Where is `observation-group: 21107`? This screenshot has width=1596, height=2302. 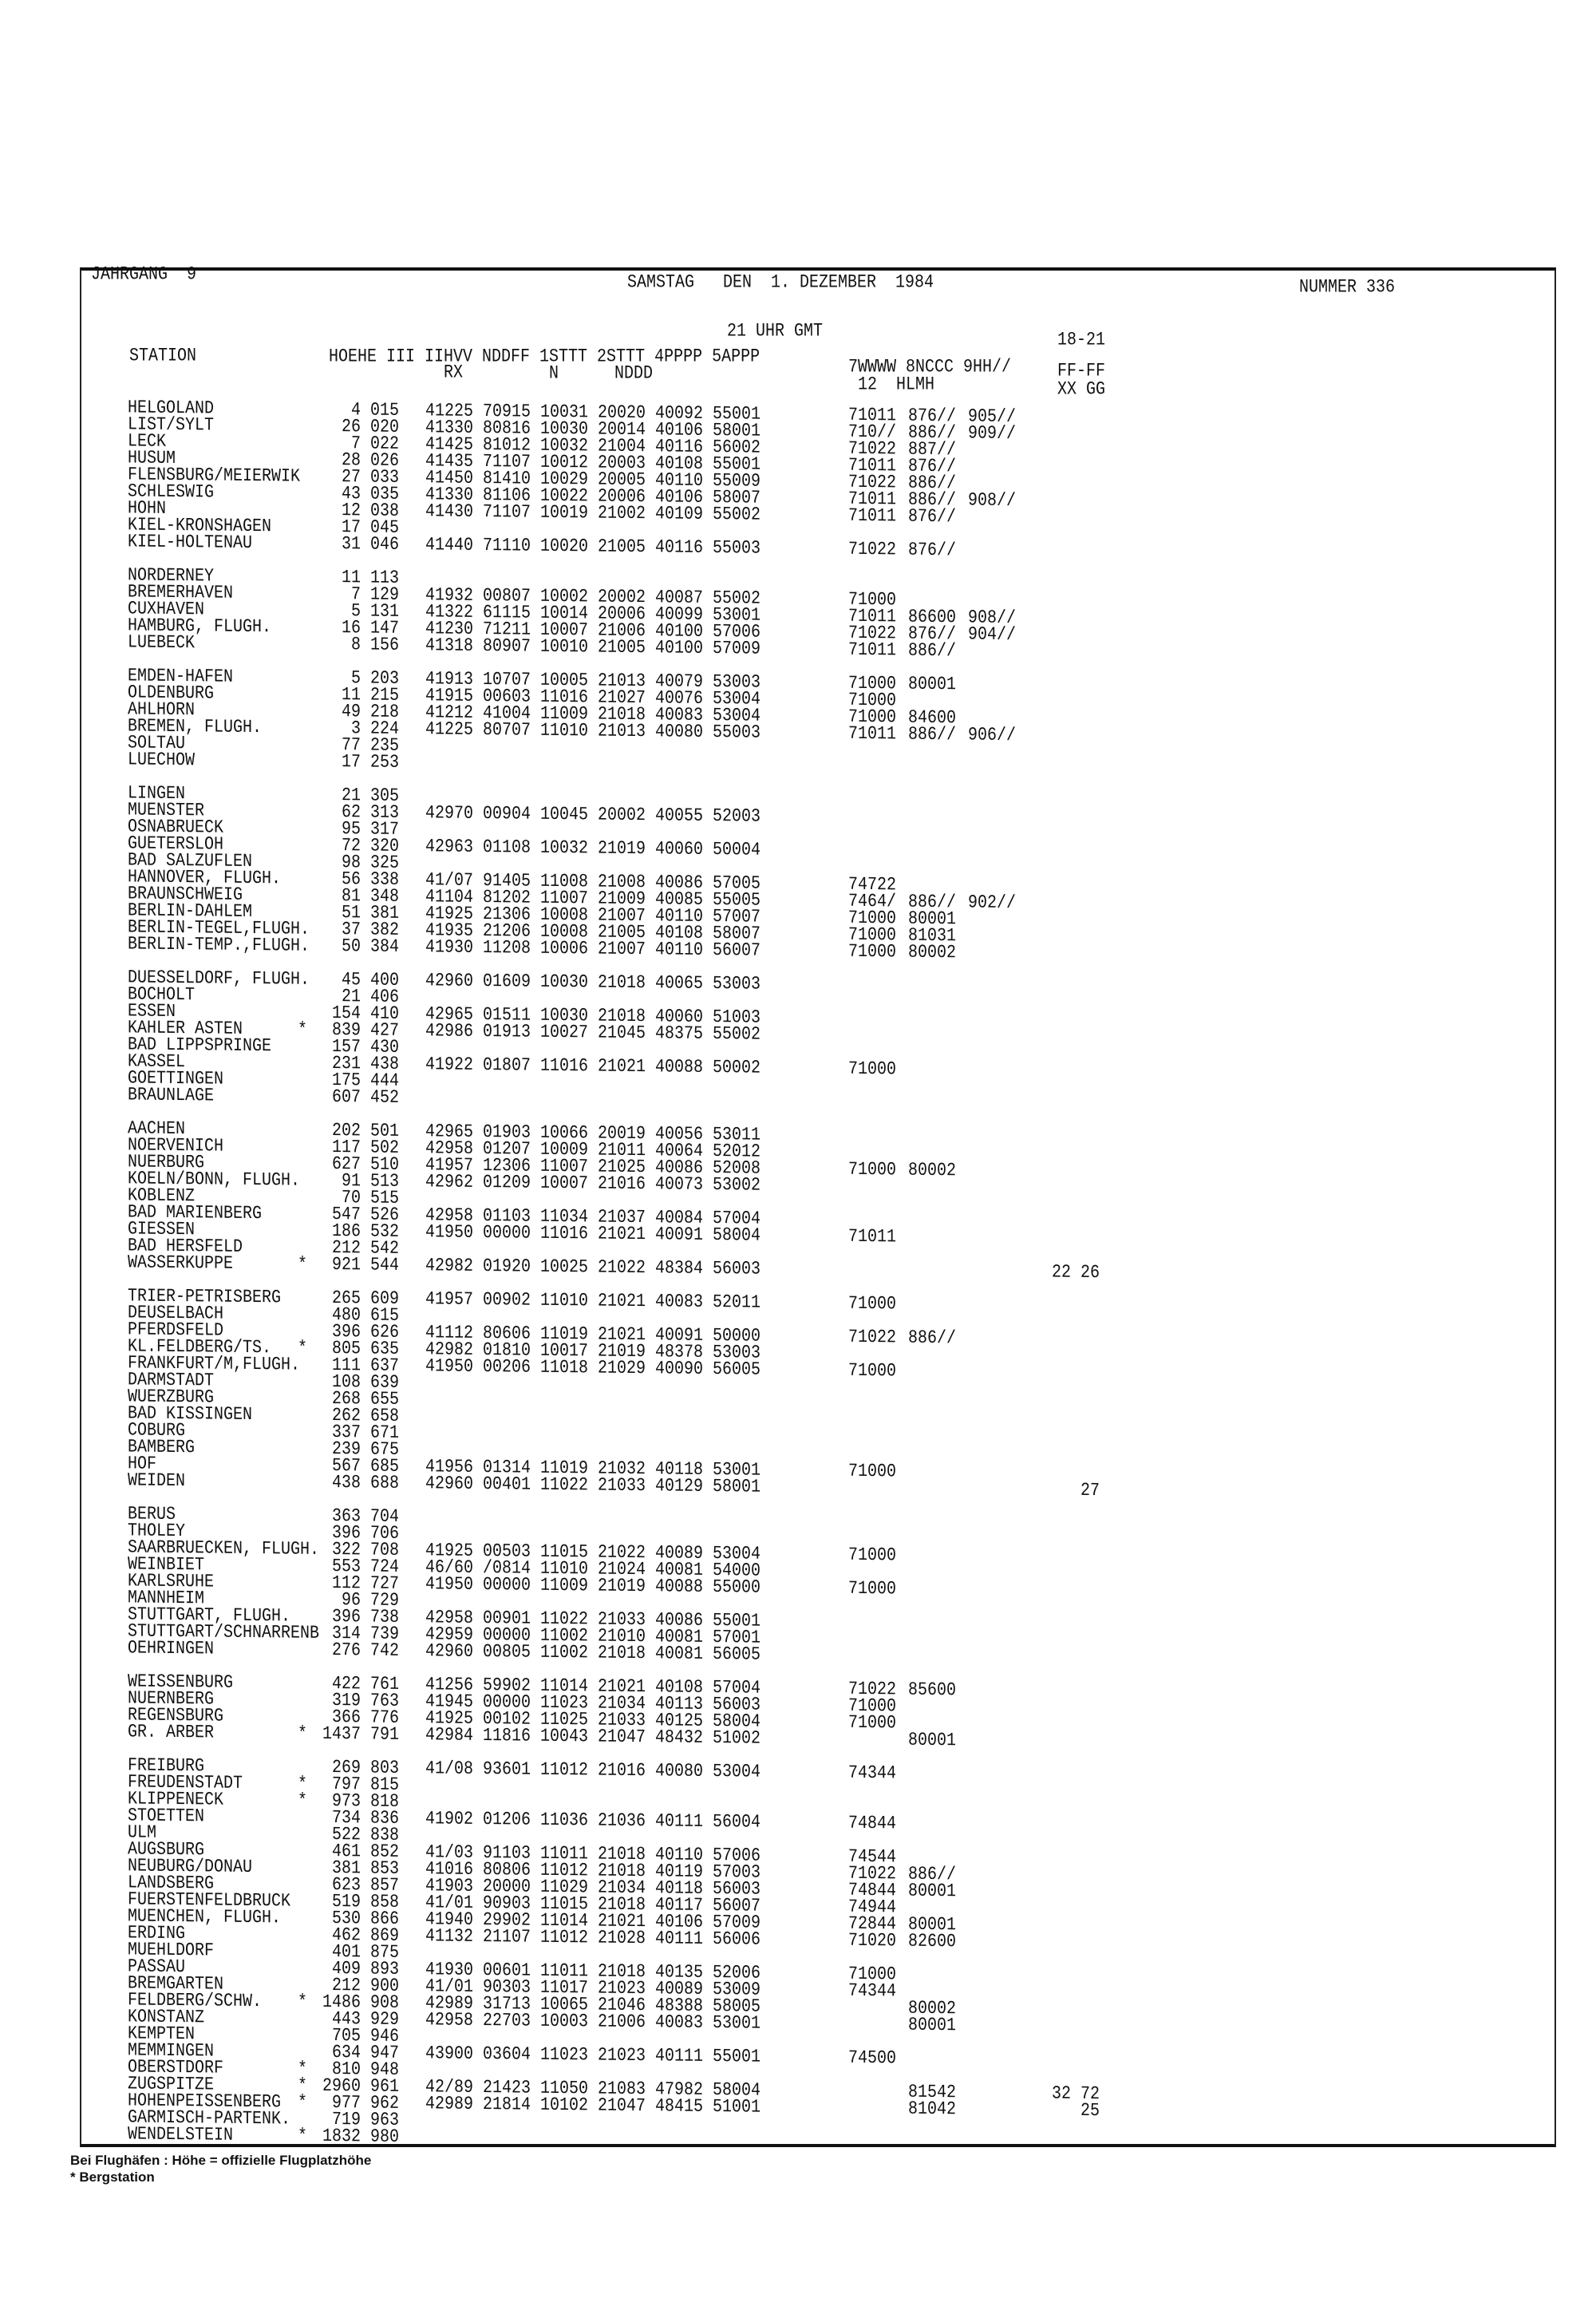
observation-group: 21107 is located at coordinates (507, 1937).